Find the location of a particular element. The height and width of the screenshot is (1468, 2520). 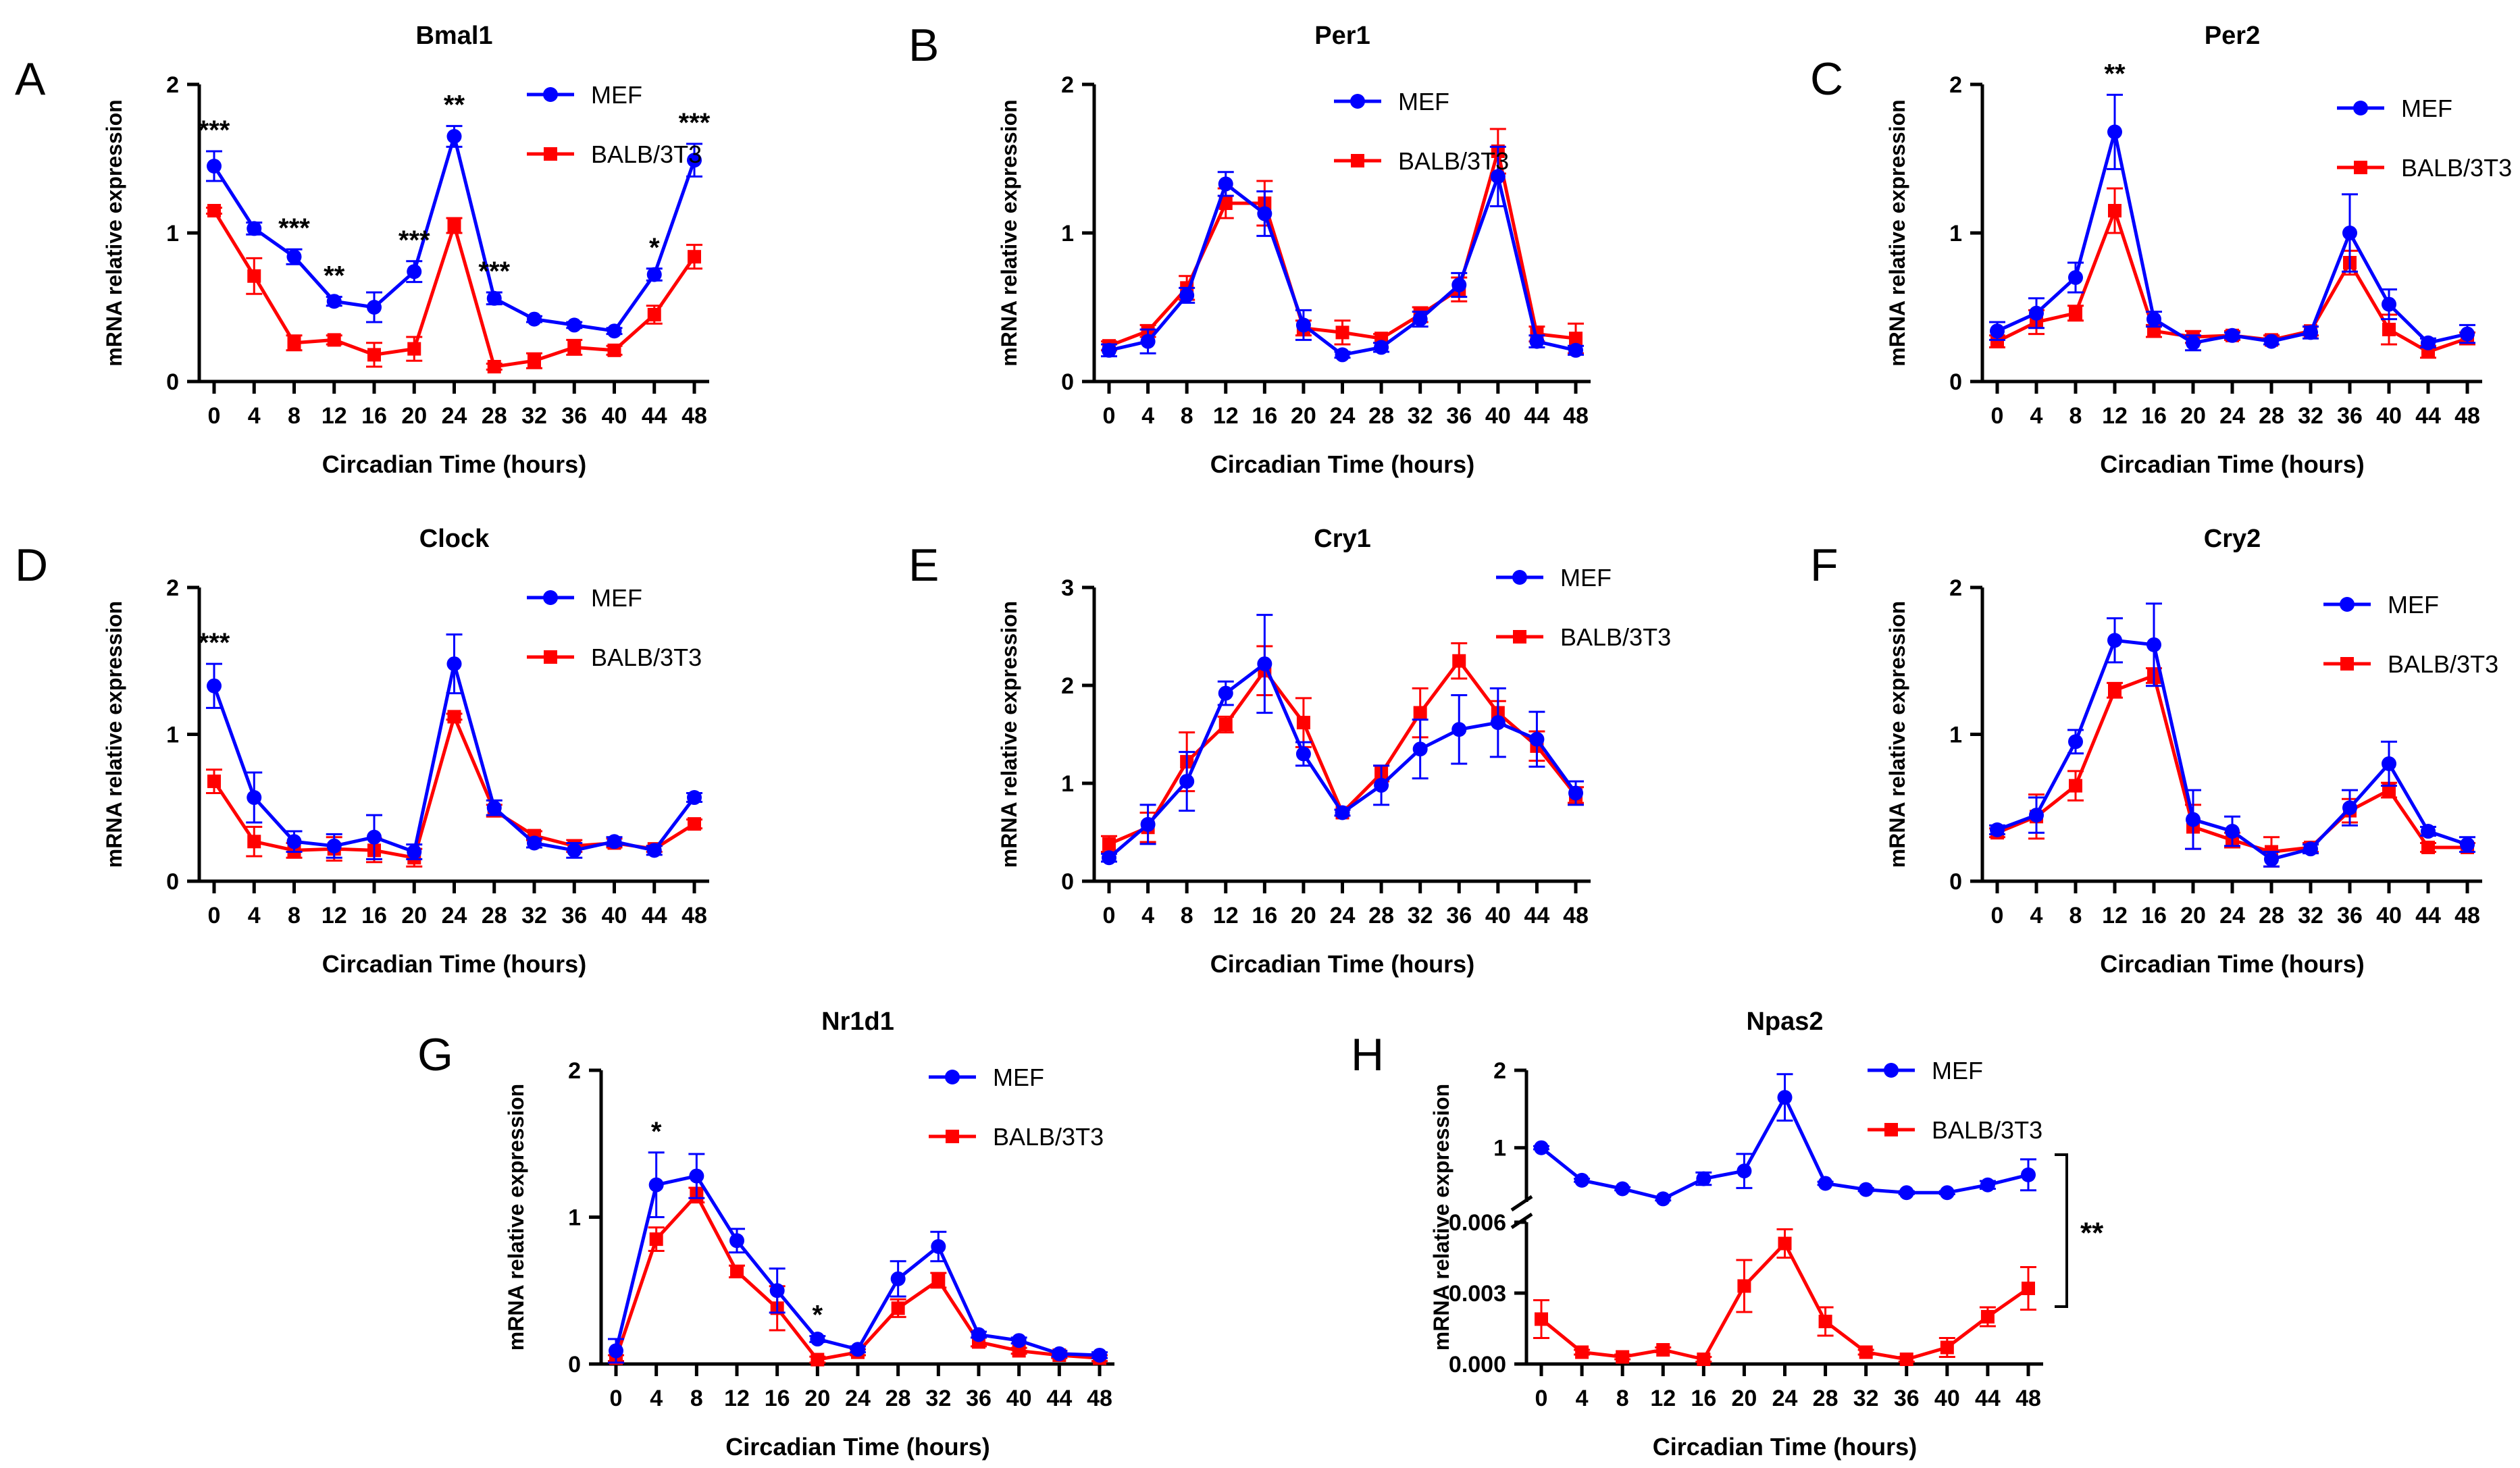

y-tick-label: 0.003 is located at coordinates (1477, 1294).